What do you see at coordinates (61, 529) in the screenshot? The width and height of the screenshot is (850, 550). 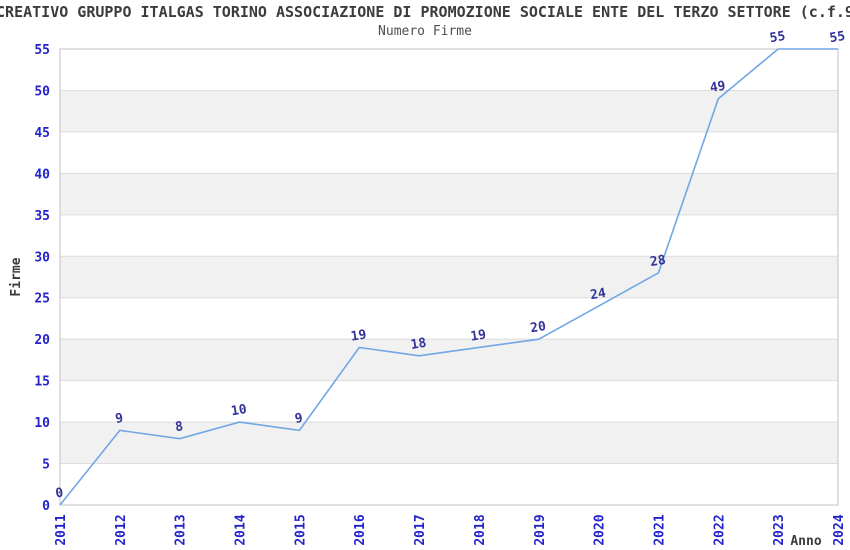 I see `x-tick-label: 2011` at bounding box center [61, 529].